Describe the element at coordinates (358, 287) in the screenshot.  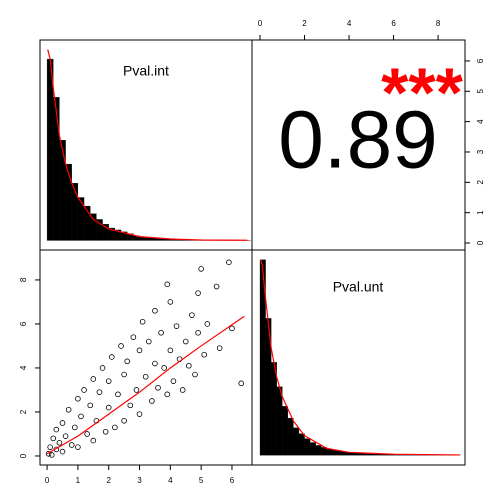
I see `variable-label: Pval.unt` at that location.